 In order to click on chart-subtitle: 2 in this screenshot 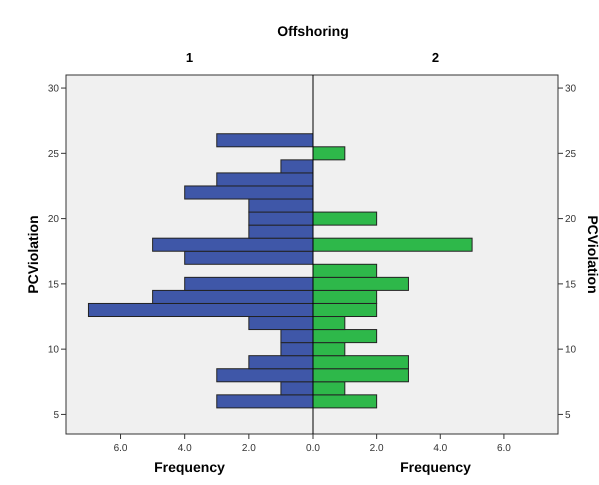, I will do `click(436, 57)`.